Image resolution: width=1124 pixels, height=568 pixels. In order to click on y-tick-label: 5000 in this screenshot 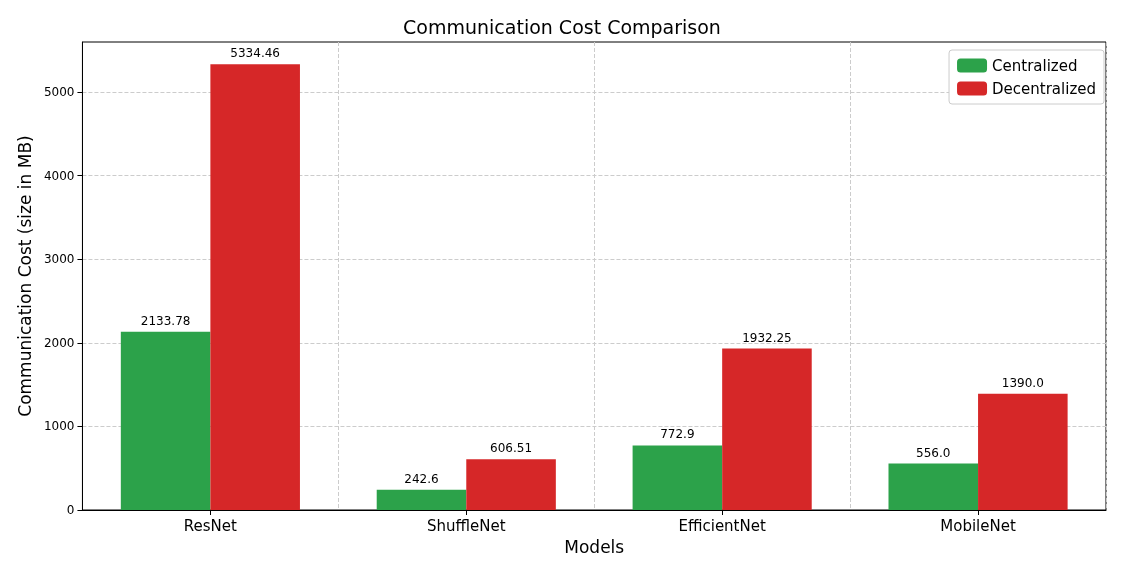, I will do `click(59, 92)`.